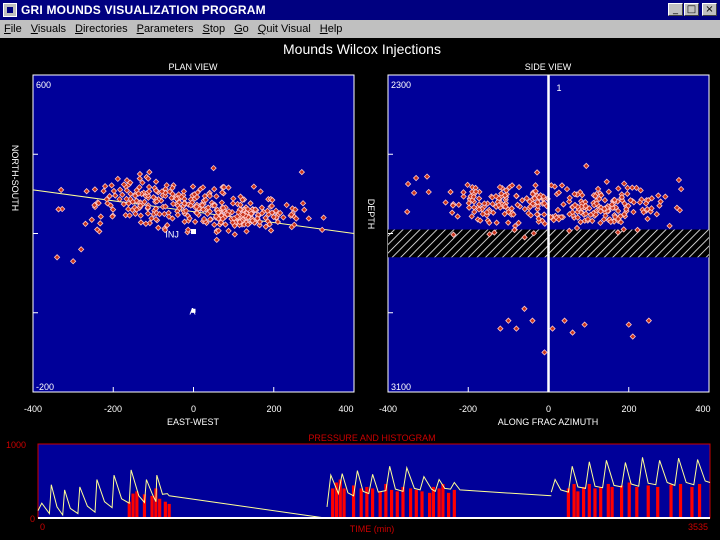  Describe the element at coordinates (545, 409) in the screenshot. I see `side-view-x-tick-labels: -400 -200 0 200 400` at that location.